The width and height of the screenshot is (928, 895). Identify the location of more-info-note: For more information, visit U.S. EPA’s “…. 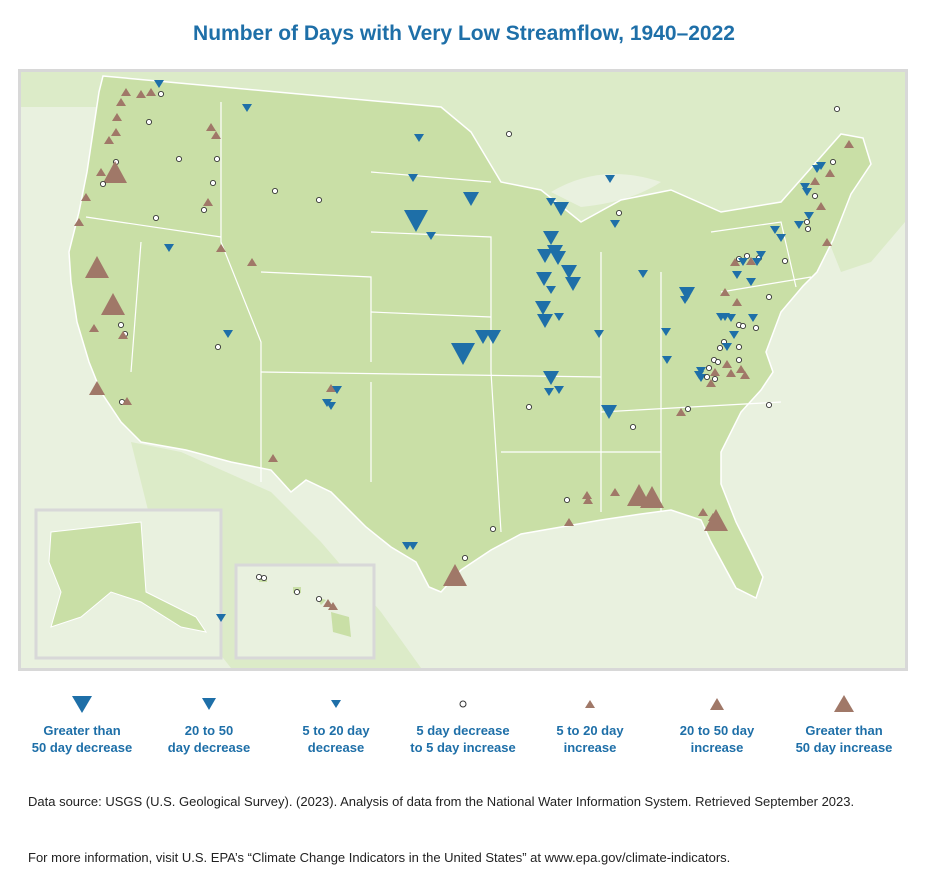
(379, 857).